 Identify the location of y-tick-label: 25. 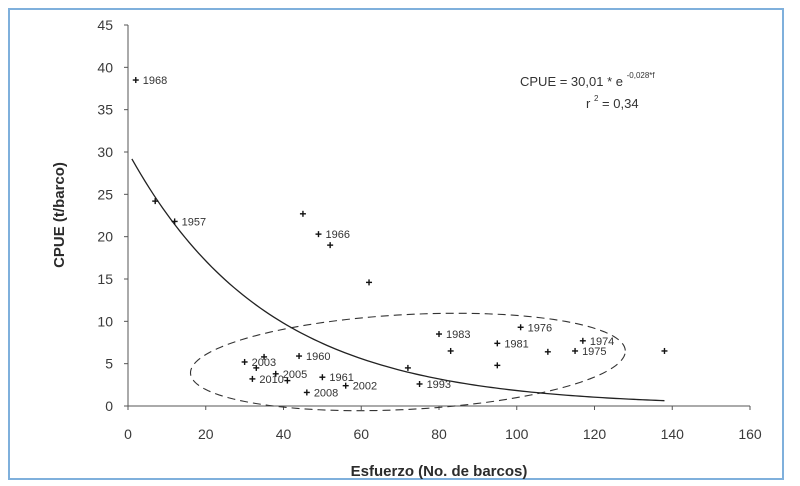
(105, 194).